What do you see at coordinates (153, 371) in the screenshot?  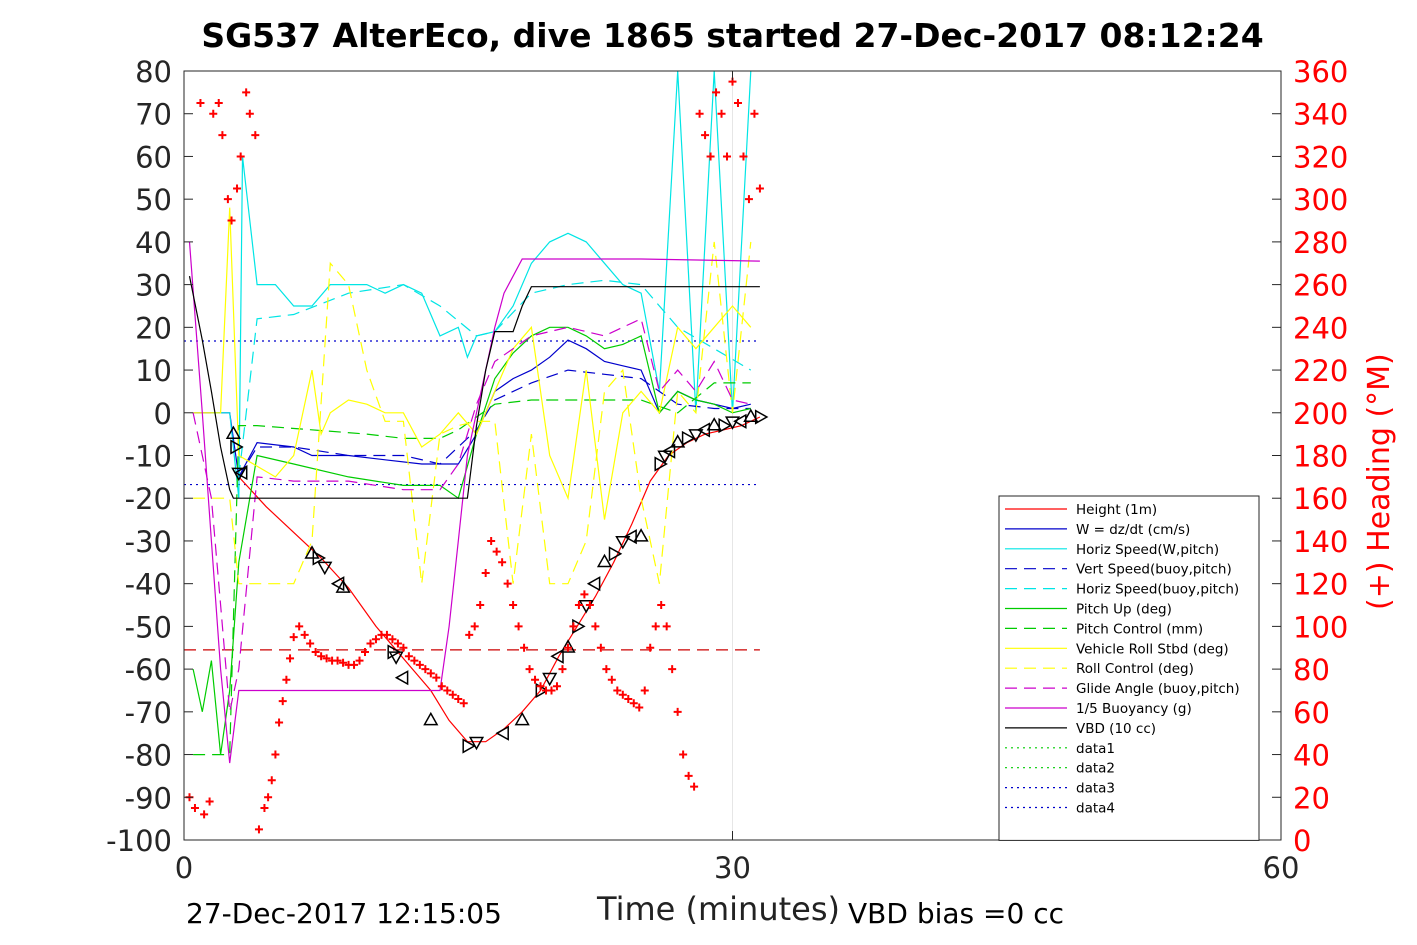 I see `y-tick-label: 10` at bounding box center [153, 371].